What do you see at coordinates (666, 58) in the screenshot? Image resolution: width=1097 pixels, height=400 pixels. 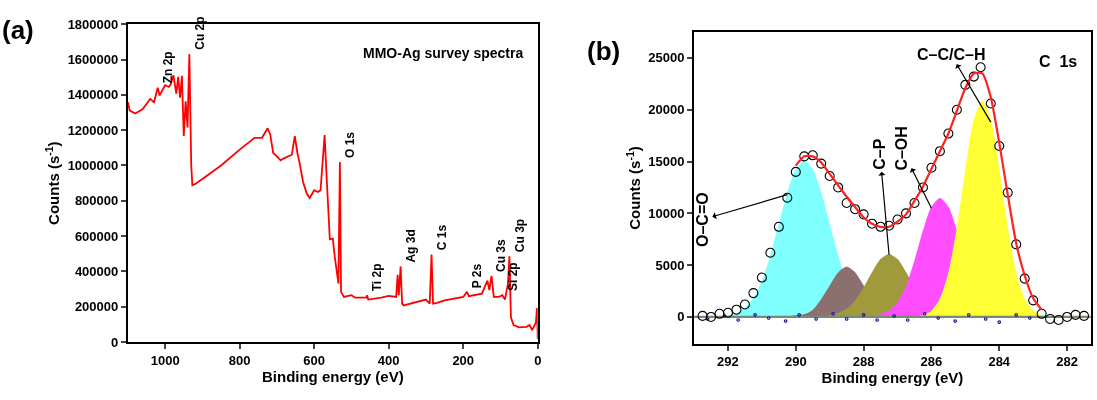 I see `y-tick-label: 25000` at bounding box center [666, 58].